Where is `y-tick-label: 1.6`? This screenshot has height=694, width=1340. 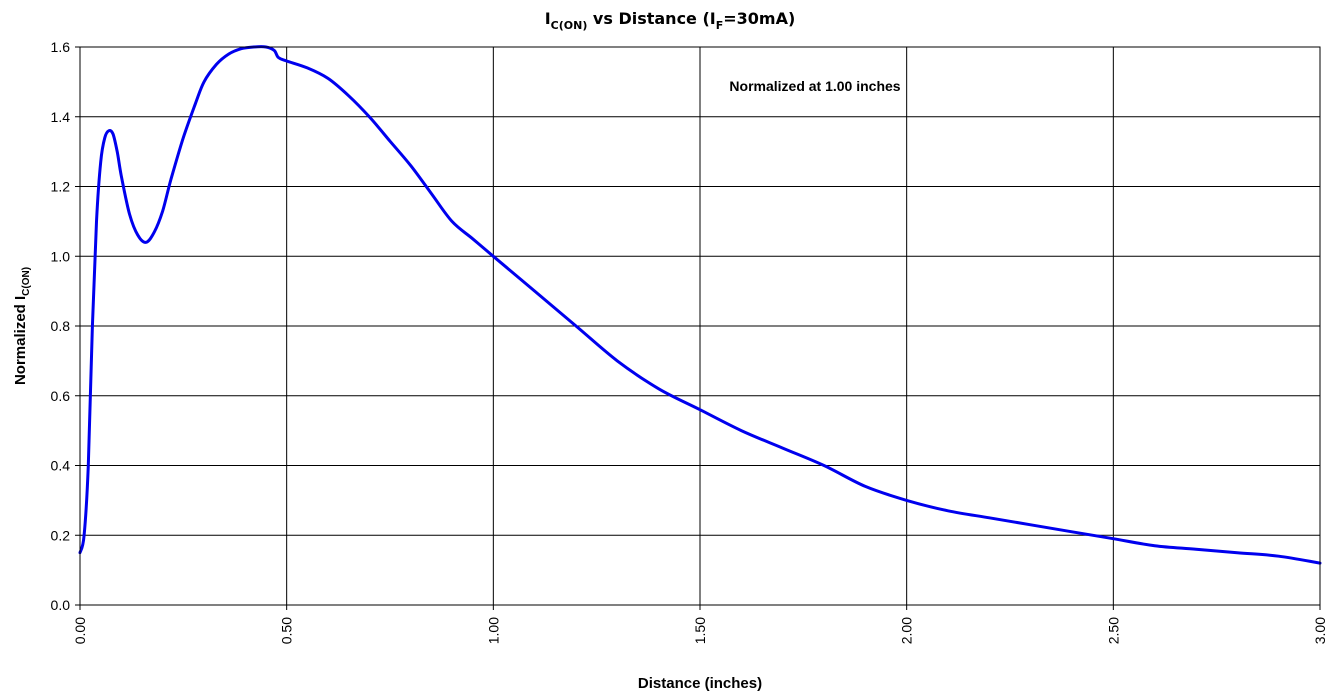
y-tick-label: 1.6 is located at coordinates (61, 47).